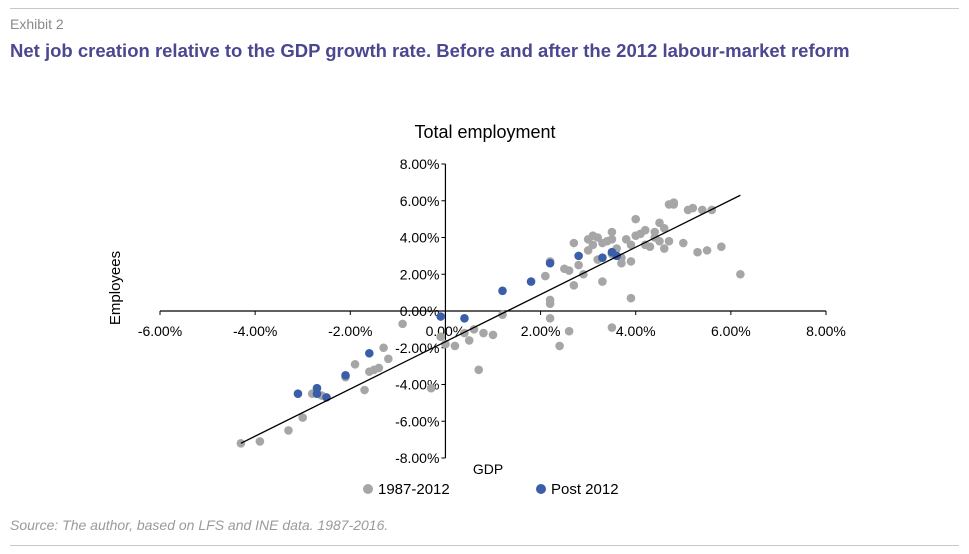  I want to click on legend-label-post-2012: Post 2012, so click(585, 489).